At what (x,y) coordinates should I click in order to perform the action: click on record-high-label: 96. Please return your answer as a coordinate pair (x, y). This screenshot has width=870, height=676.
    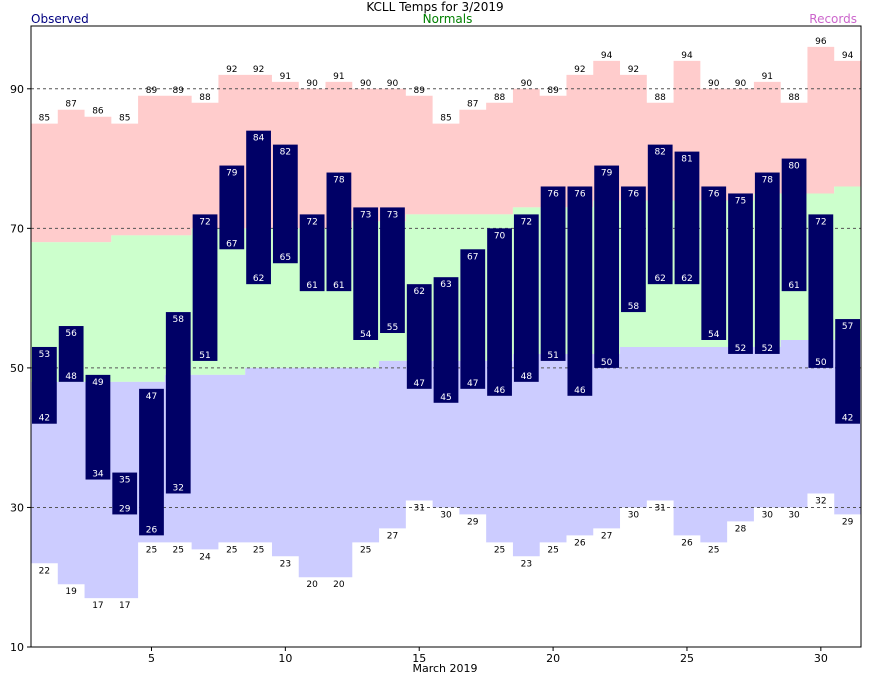
    Looking at the image, I should click on (821, 42).